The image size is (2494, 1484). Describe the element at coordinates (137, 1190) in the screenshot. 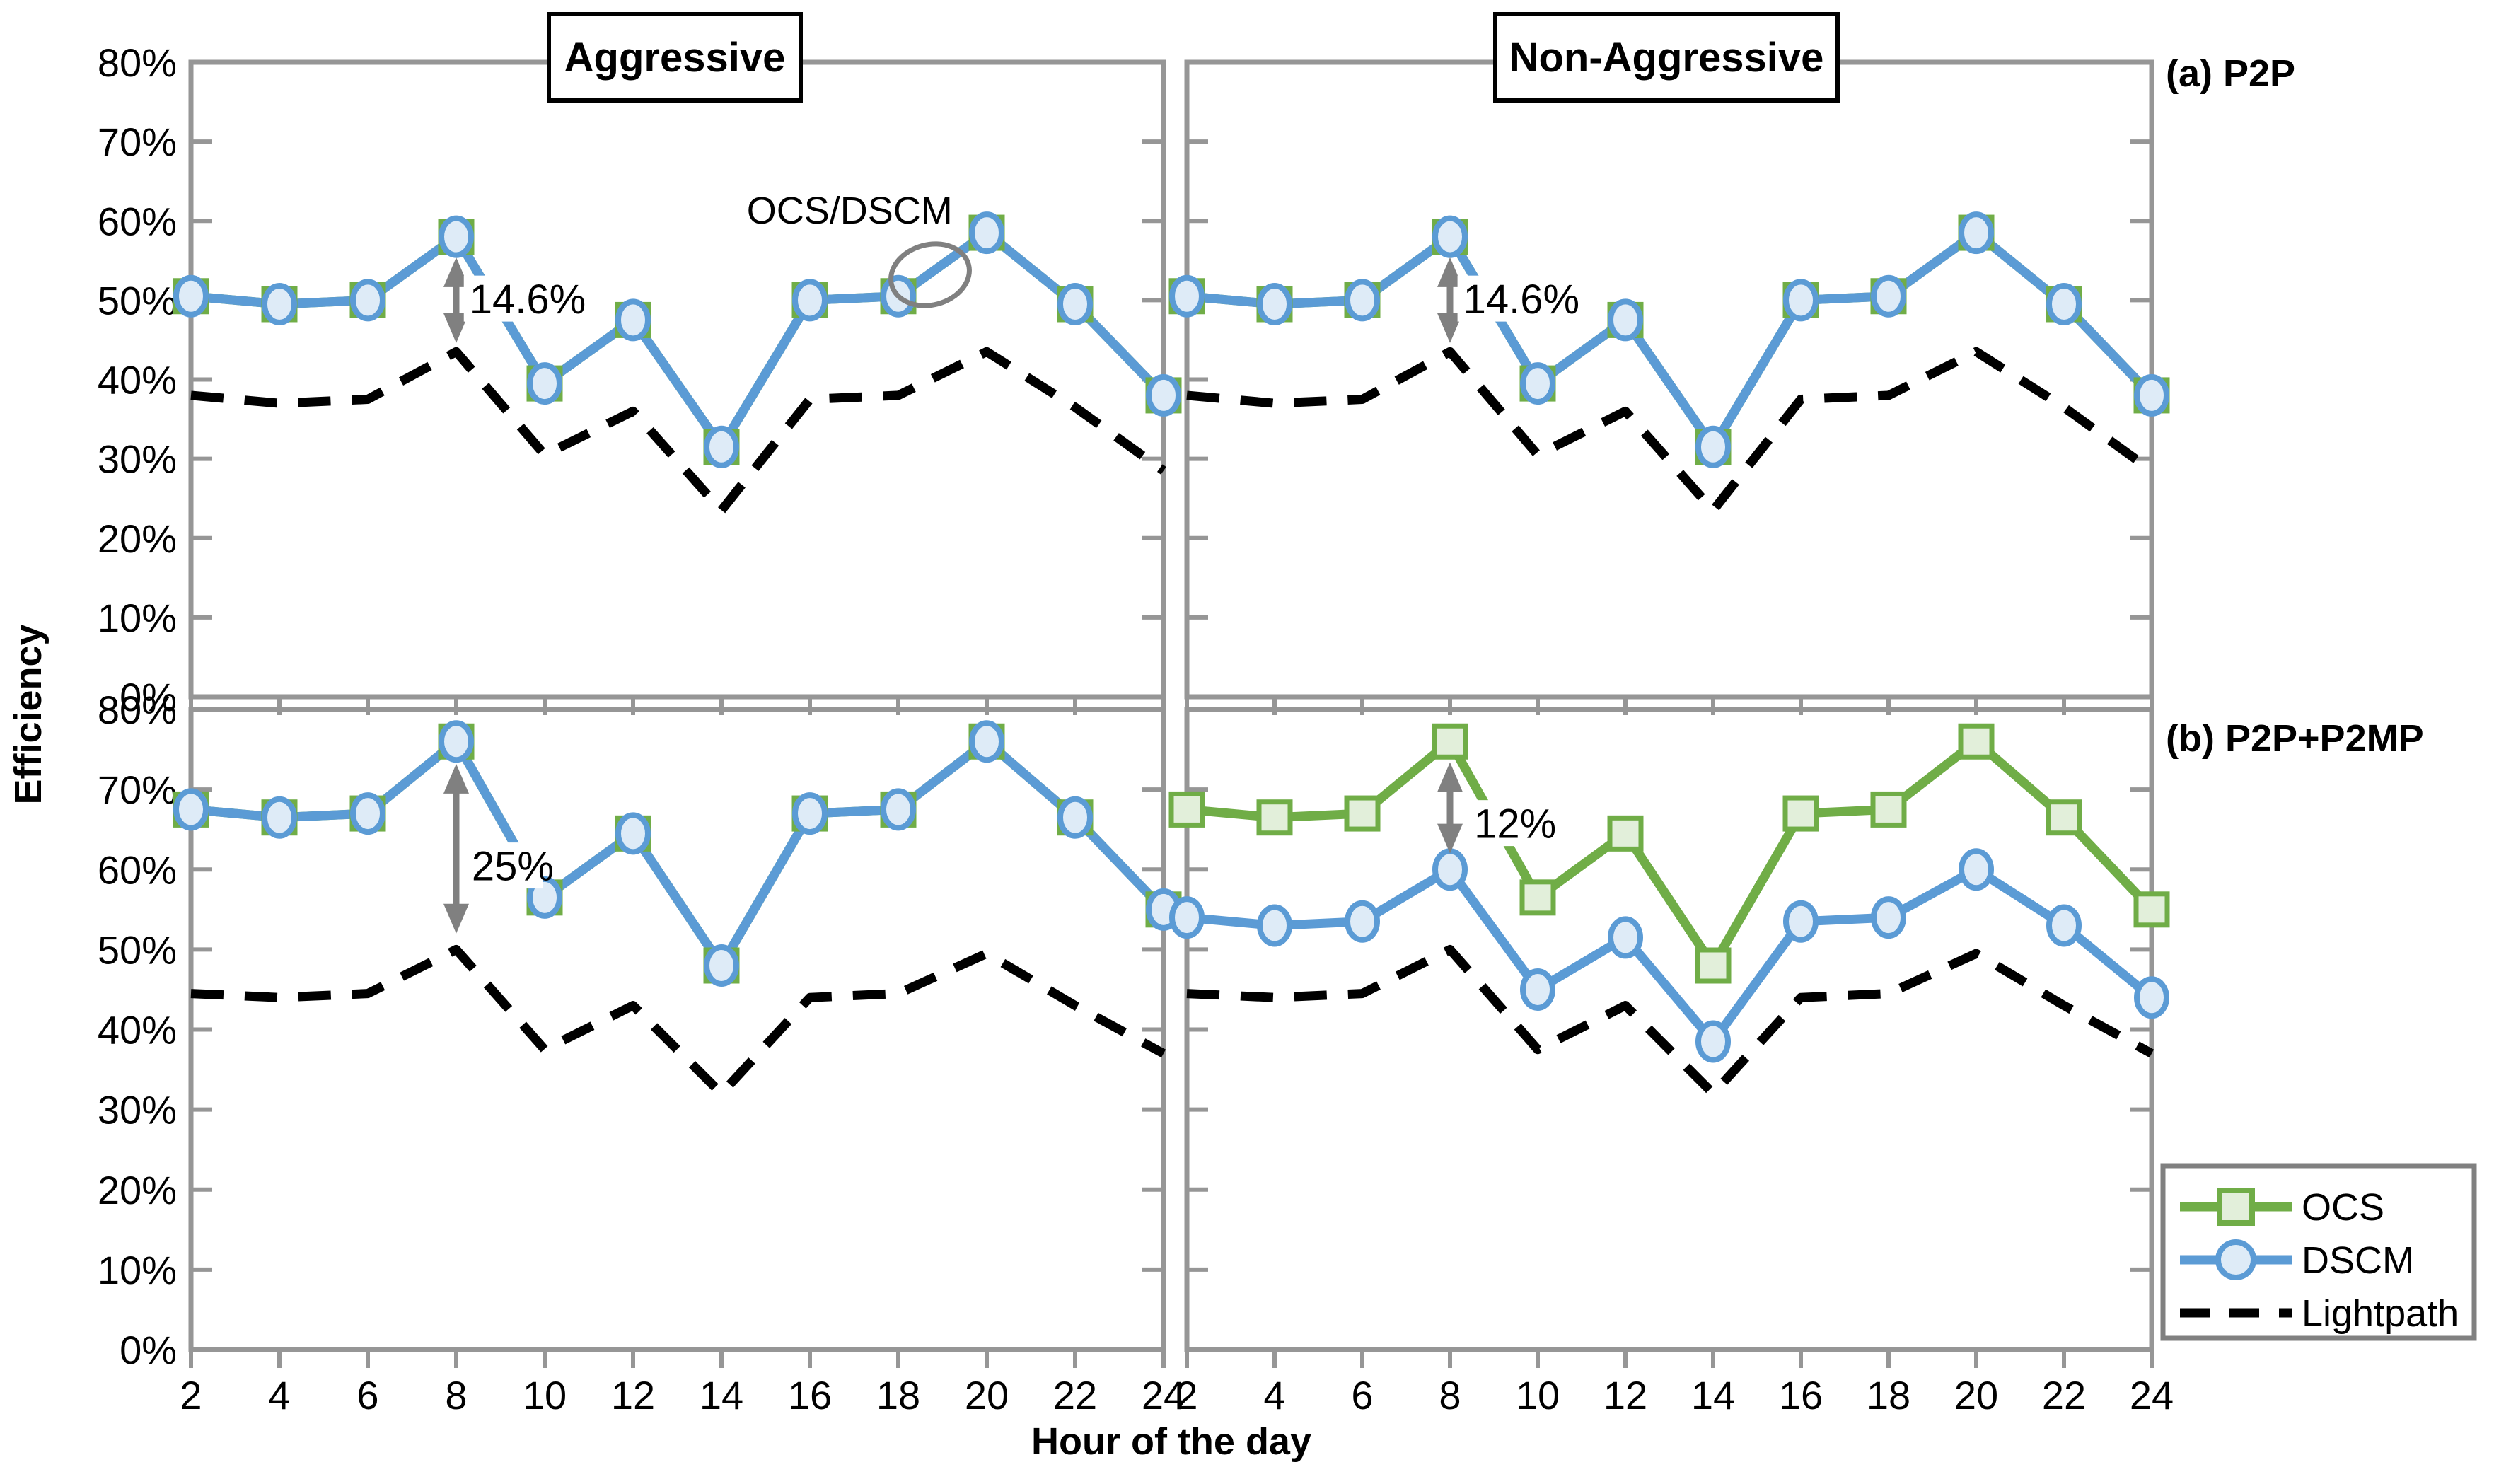

I see `y-tick-label: 20%` at that location.